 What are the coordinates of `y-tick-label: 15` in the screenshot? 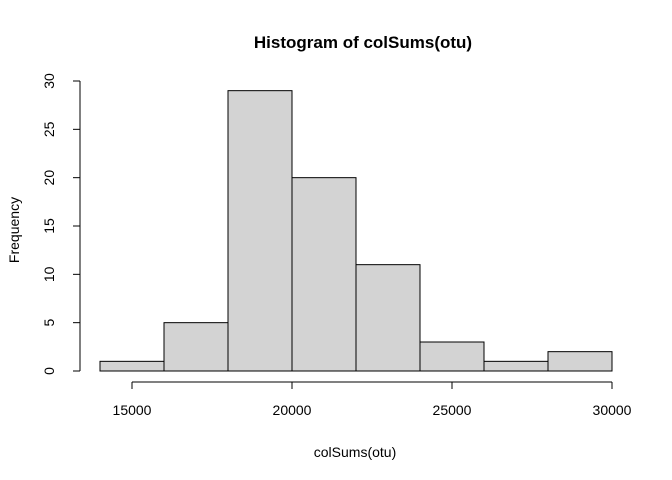 It's located at (49, 226).